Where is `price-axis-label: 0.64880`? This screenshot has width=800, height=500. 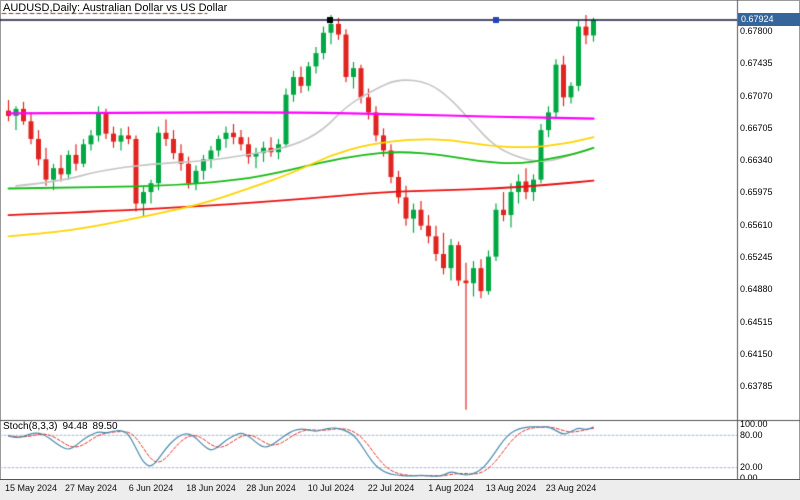
price-axis-label: 0.64880 is located at coordinates (756, 289).